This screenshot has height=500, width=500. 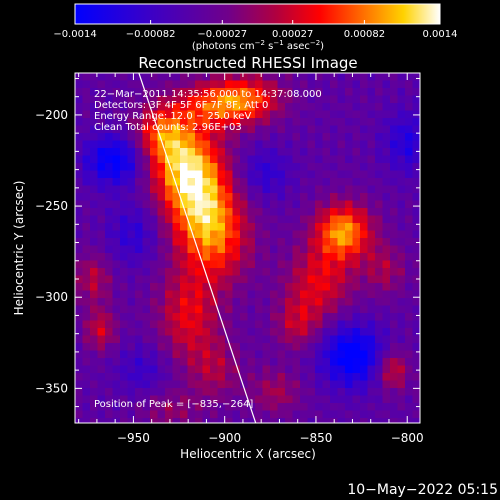 What do you see at coordinates (292, 34) in the screenshot?
I see `colorbar-tick-label: 0.00027` at bounding box center [292, 34].